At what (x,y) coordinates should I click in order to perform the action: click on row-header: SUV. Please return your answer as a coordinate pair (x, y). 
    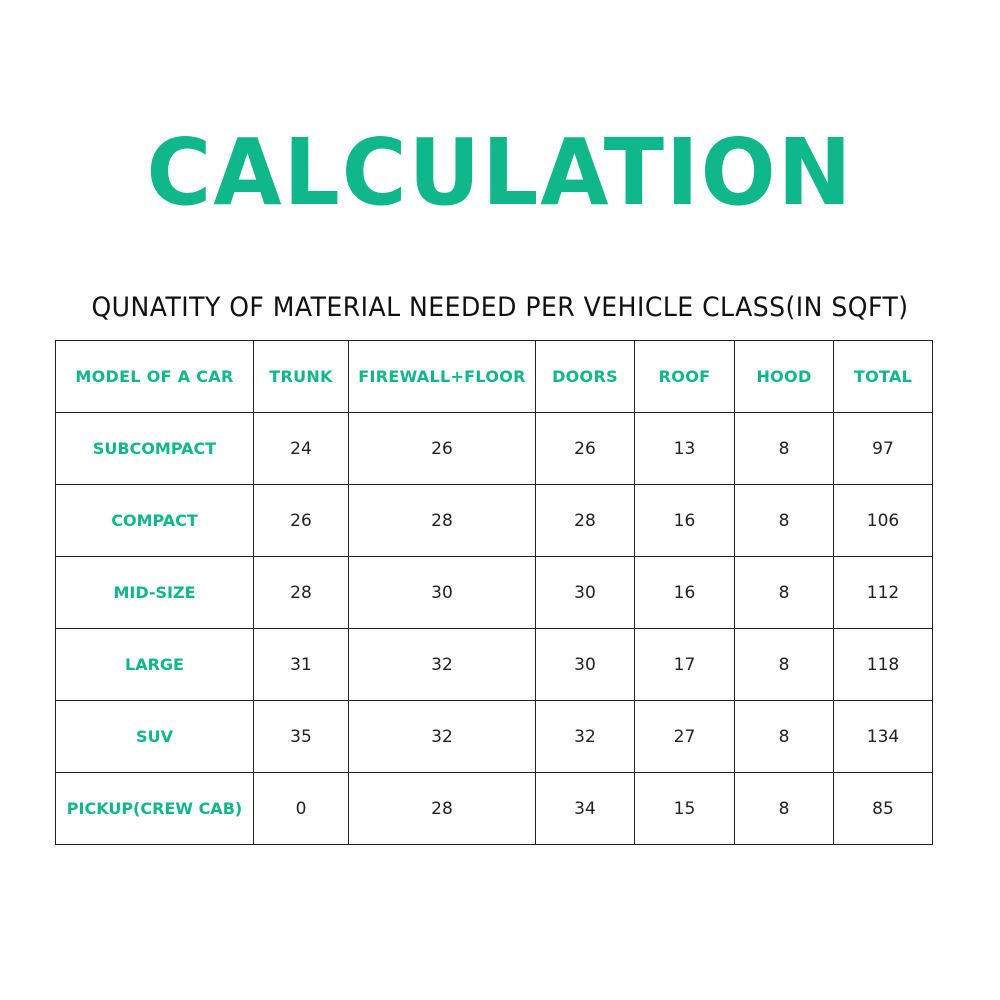
    Looking at the image, I should click on (154, 736).